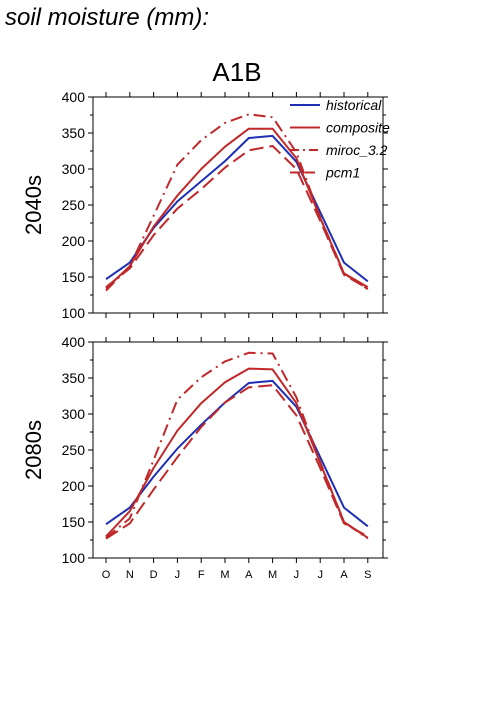 This screenshot has height=709, width=501. What do you see at coordinates (367, 575) in the screenshot?
I see `x-tick-label: S` at bounding box center [367, 575].